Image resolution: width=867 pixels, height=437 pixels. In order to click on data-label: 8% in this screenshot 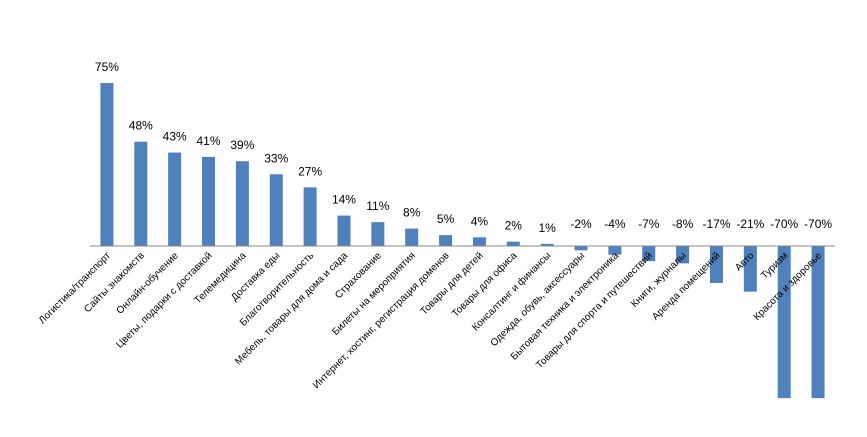, I will do `click(412, 213)`.